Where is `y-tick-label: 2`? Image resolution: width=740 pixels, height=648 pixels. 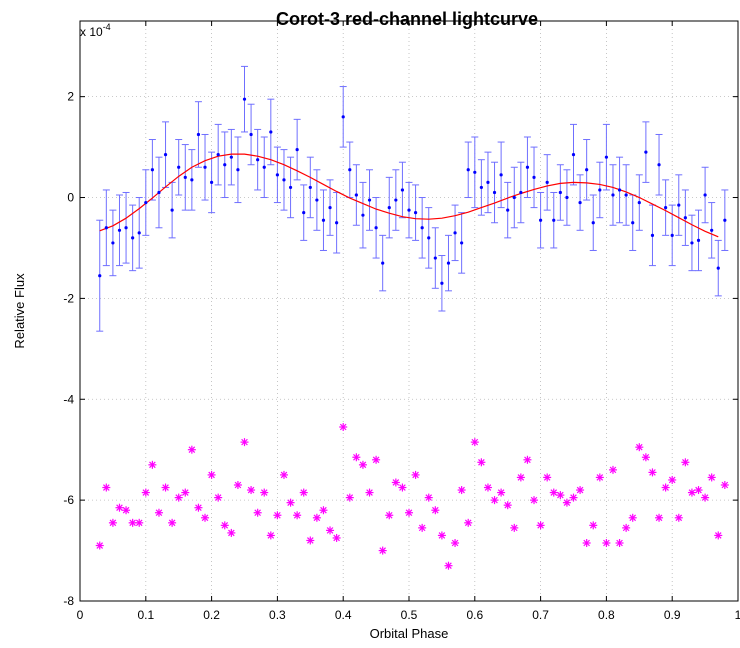 y-tick-label: 2 is located at coordinates (70, 97).